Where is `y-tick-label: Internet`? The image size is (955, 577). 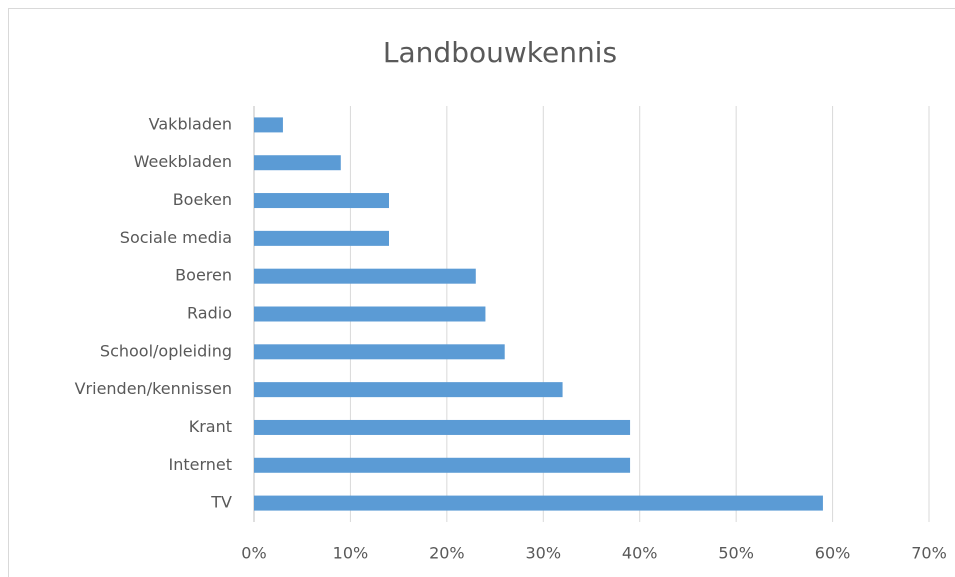 y-tick-label: Internet is located at coordinates (200, 464).